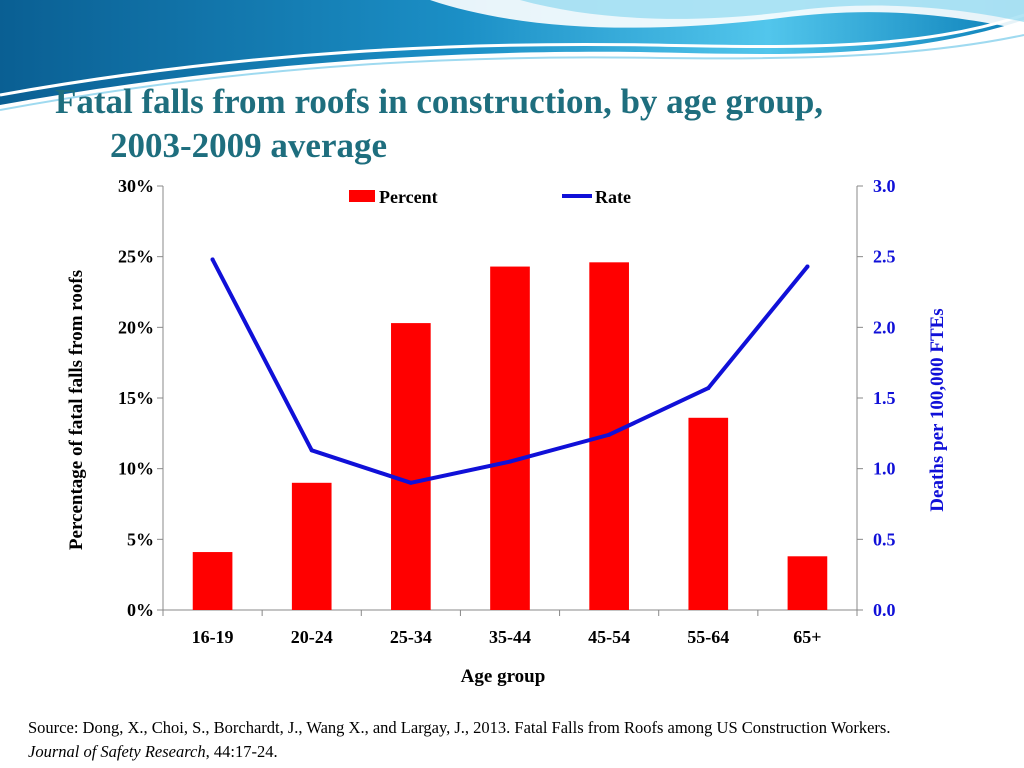 The width and height of the screenshot is (1024, 768). I want to click on left-tick-label: 15%, so click(136, 398).